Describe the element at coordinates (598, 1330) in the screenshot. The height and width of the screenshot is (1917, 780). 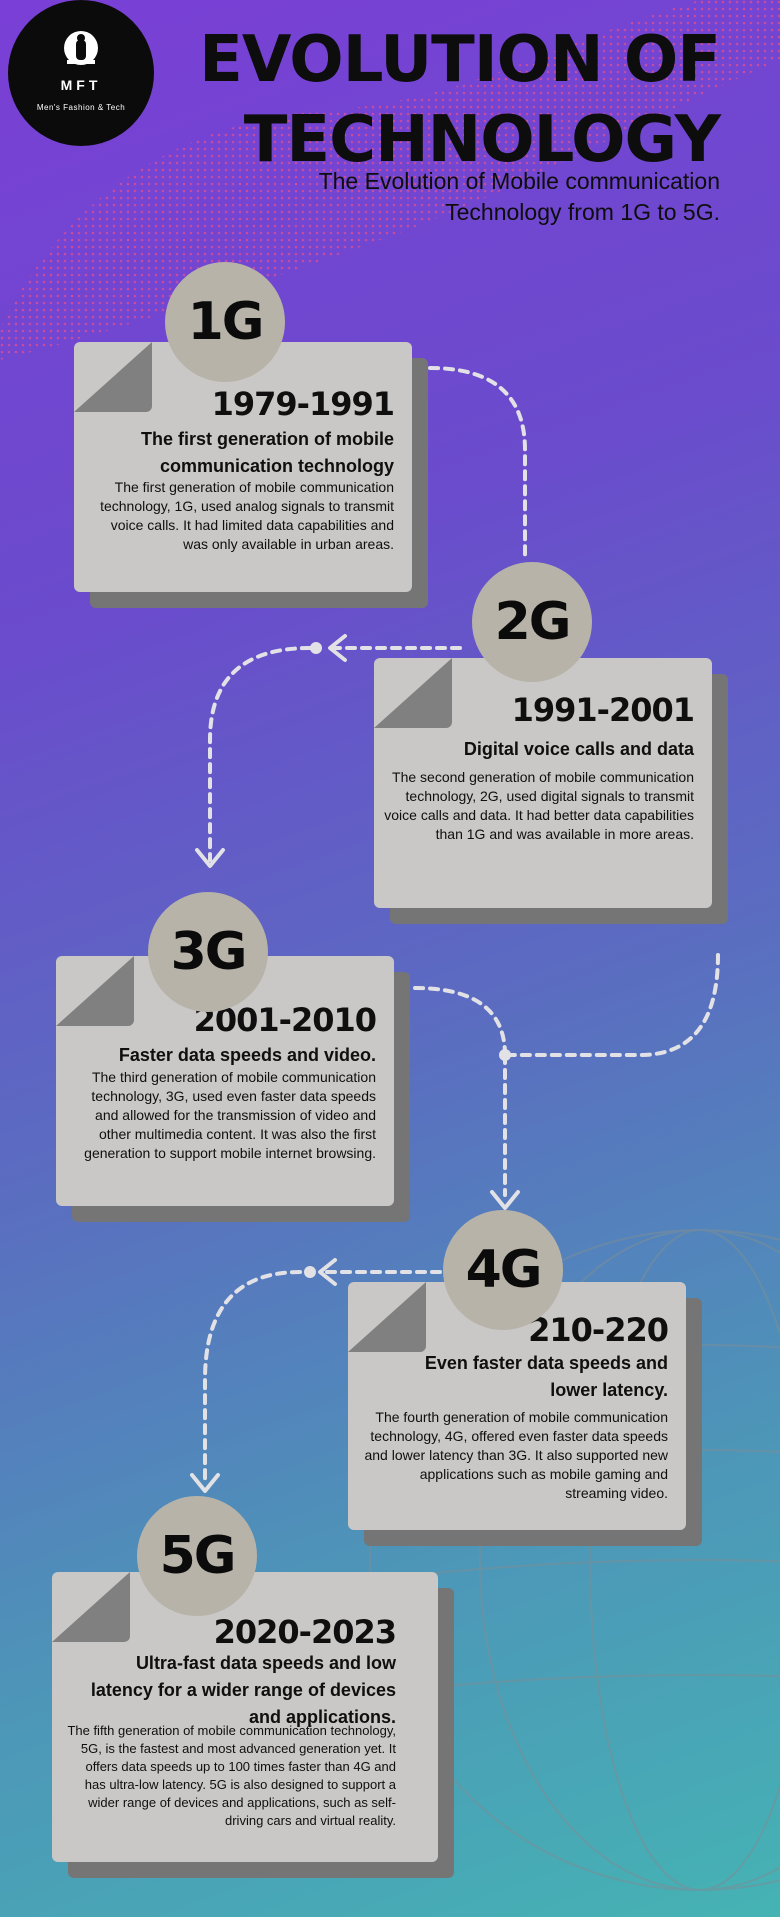
I see `generation-years: 210-220` at that location.